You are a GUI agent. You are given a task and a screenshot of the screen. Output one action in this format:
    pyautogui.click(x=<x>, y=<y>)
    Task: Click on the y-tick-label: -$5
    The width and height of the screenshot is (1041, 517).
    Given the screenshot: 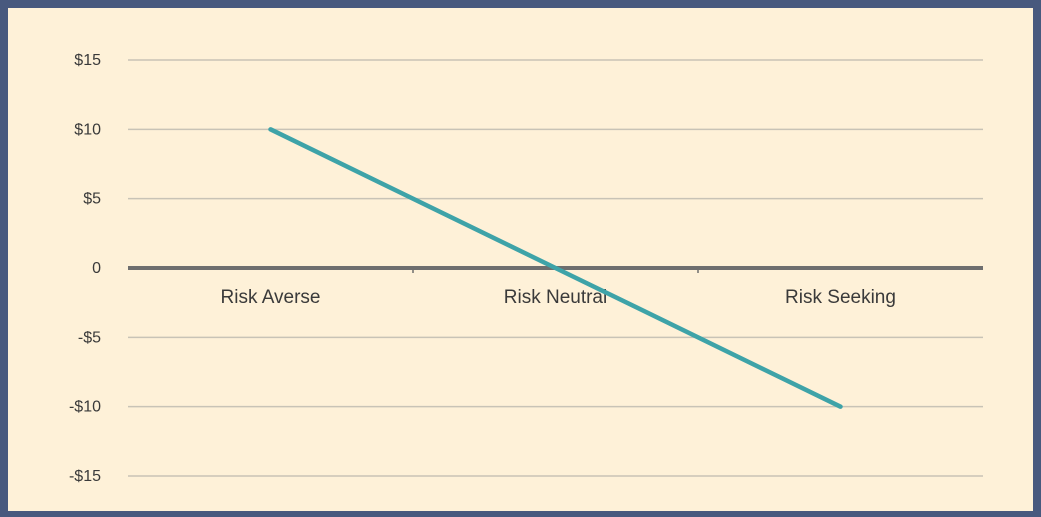 What is the action you would take?
    pyautogui.click(x=89, y=337)
    